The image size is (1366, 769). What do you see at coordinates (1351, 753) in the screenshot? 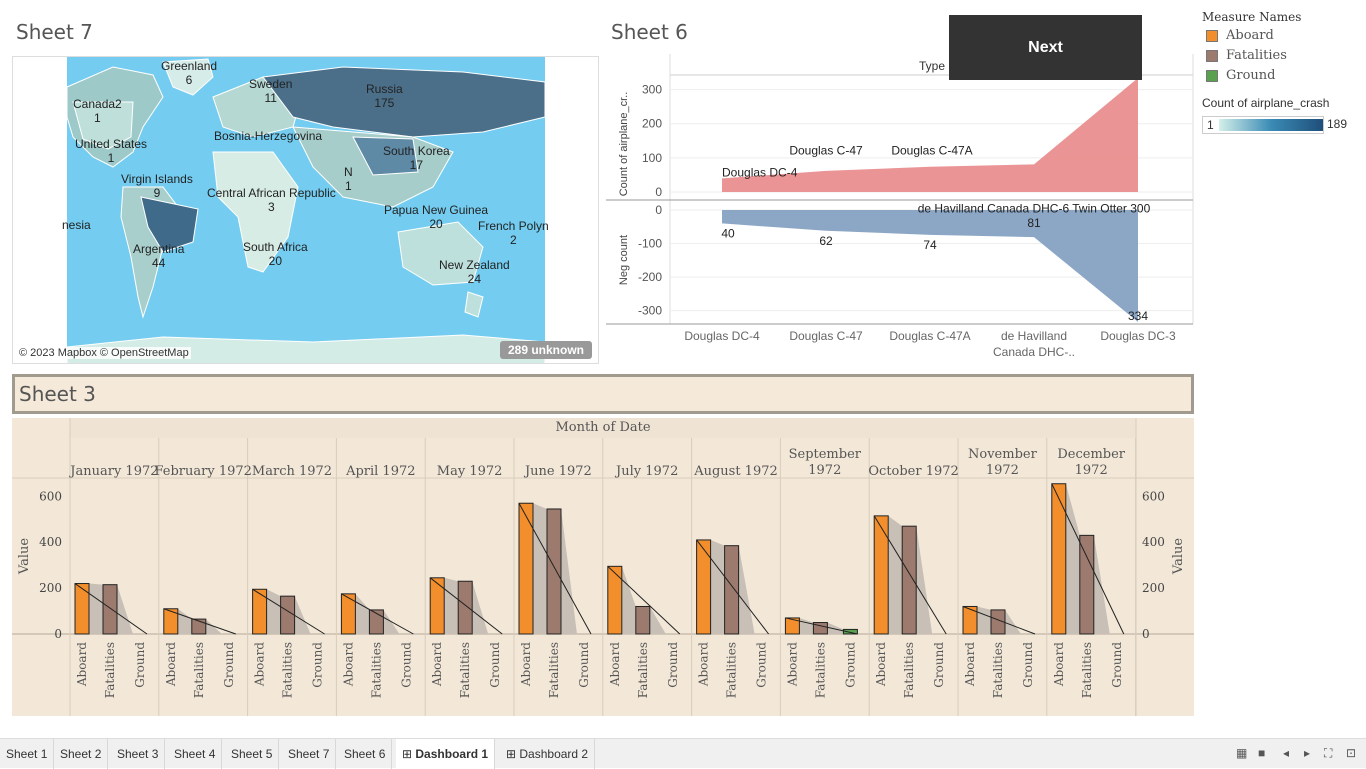
I see `presentation-icon: ⊡` at bounding box center [1351, 753].